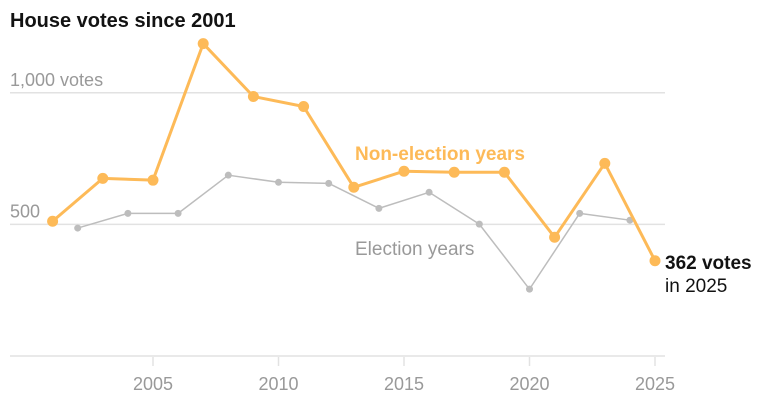  What do you see at coordinates (414, 249) in the screenshot?
I see `series-label-election: Election years` at bounding box center [414, 249].